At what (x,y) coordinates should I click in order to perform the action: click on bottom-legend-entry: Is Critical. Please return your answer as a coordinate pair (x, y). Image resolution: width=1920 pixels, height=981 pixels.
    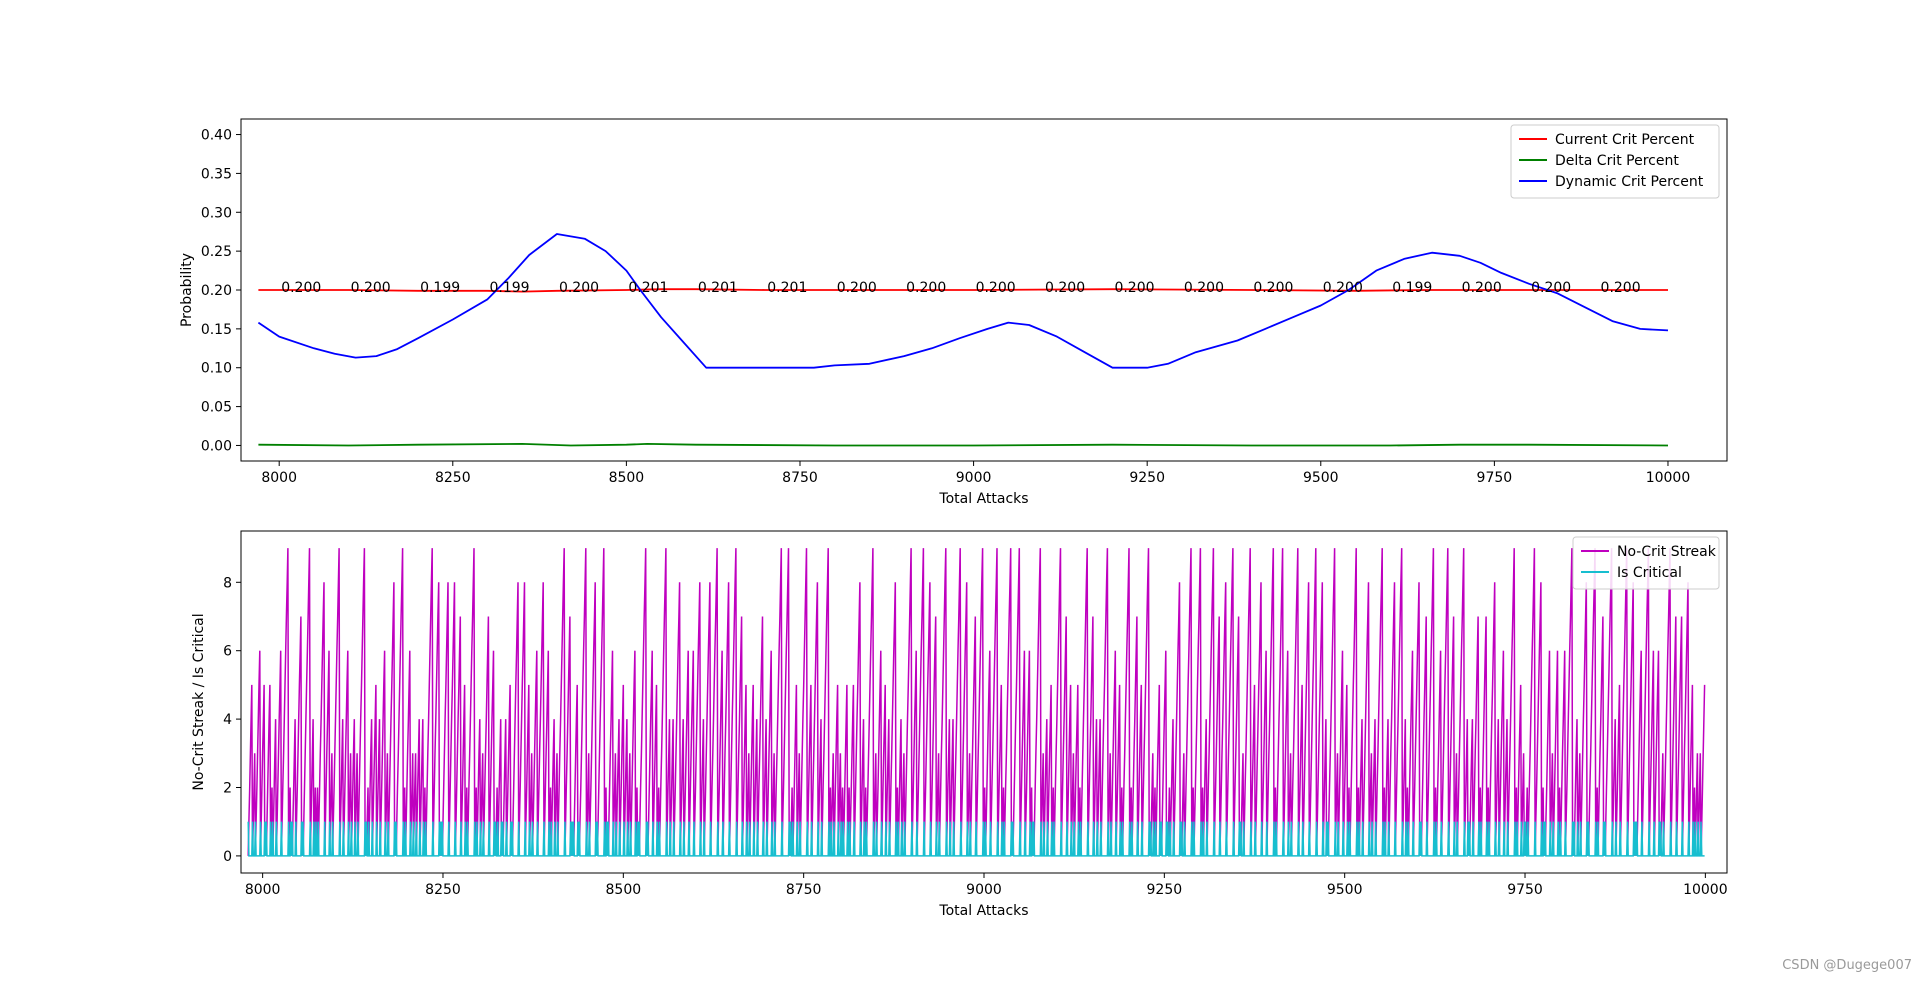
    Looking at the image, I should click on (1649, 573).